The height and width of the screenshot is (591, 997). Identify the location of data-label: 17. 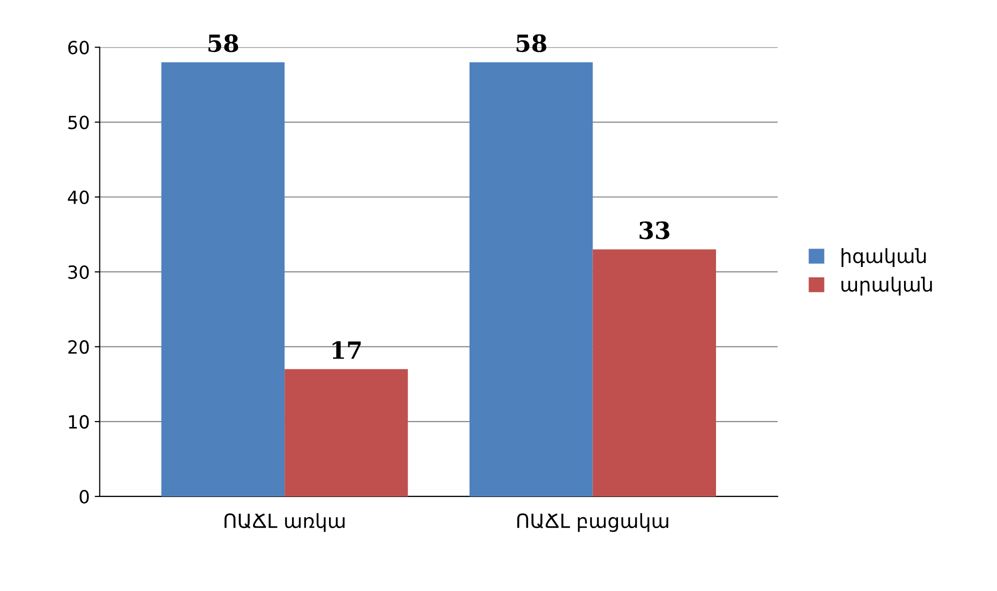
(346, 350).